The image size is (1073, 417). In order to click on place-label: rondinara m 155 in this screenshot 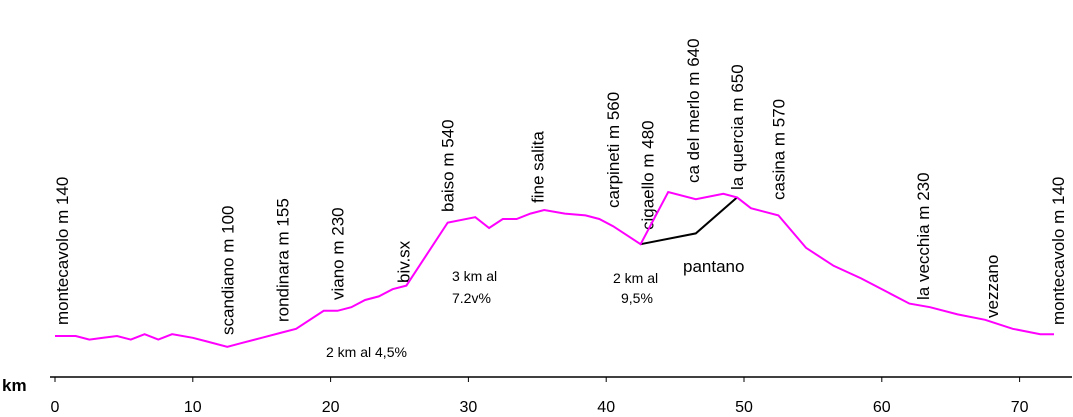, I will do `click(282, 260)`.